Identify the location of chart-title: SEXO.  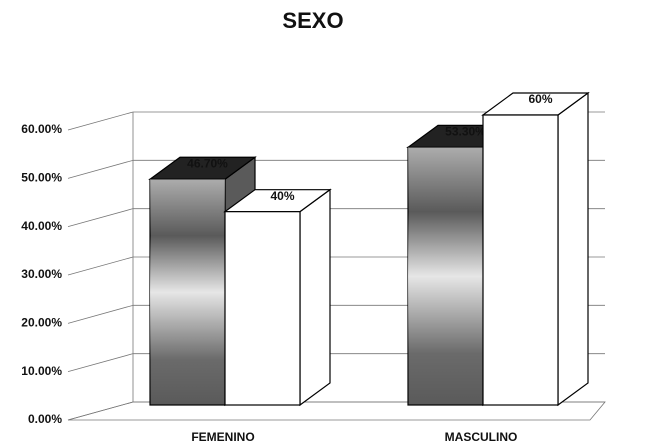
(312, 20).